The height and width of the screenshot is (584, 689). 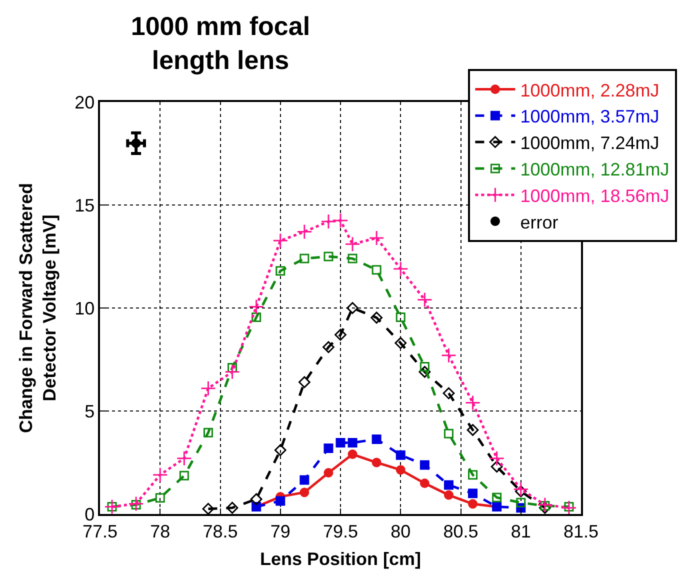 I want to click on x-tick-label: 78, so click(x=160, y=531).